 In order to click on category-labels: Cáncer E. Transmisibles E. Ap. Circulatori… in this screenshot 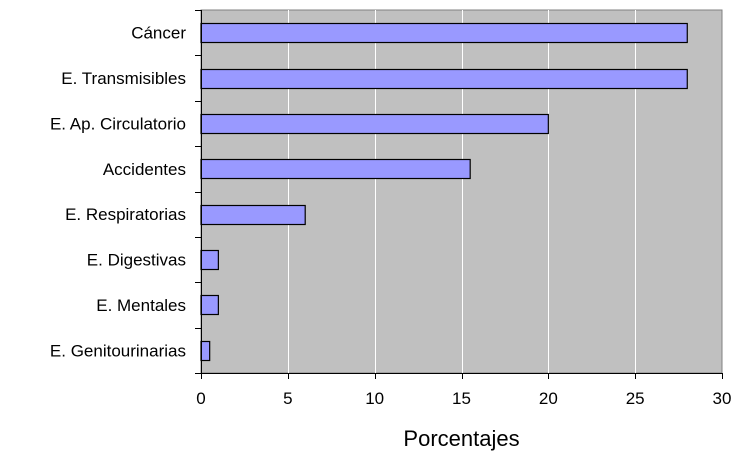, I will do `click(118, 192)`.